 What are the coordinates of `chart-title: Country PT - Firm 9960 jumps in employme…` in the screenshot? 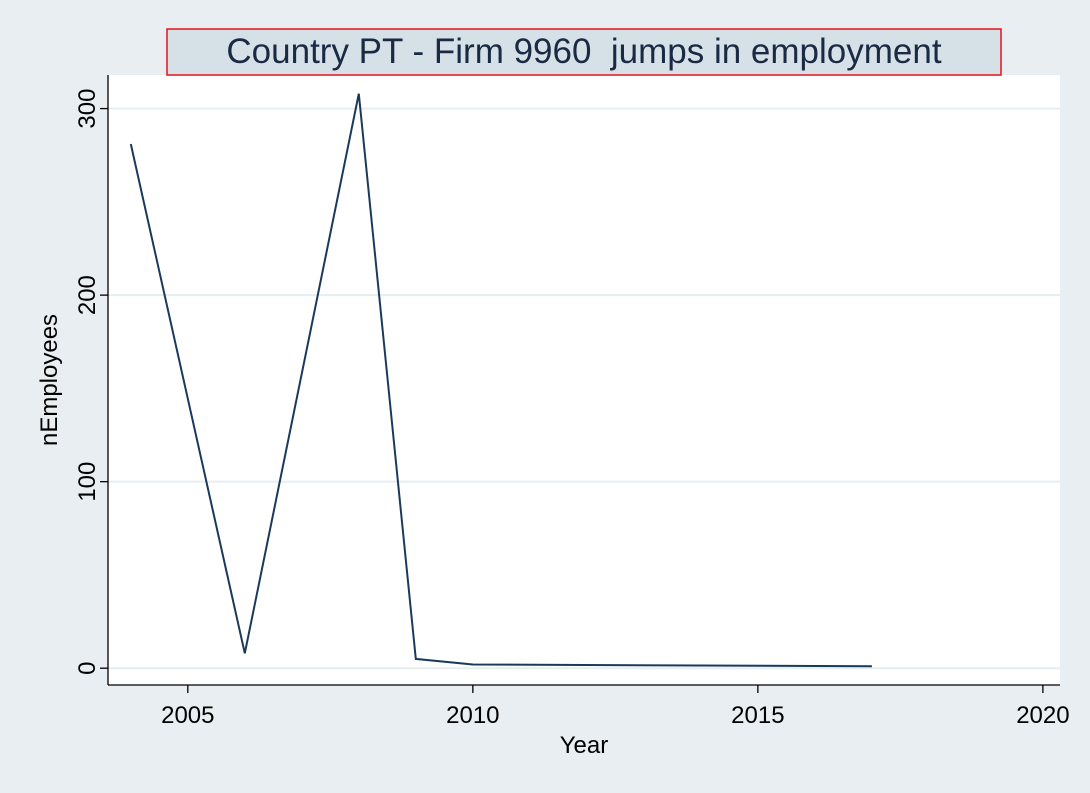 It's located at (583, 51).